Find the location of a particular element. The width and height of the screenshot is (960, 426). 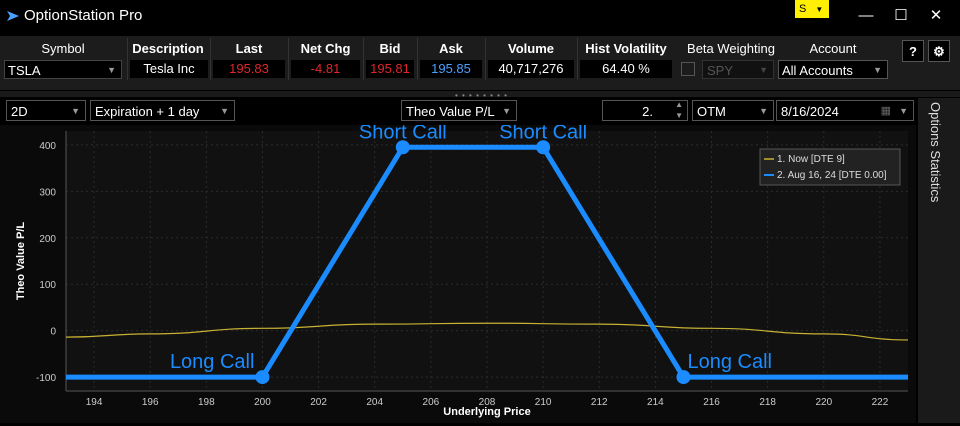

bid-header: Bid is located at coordinates (390, 48).